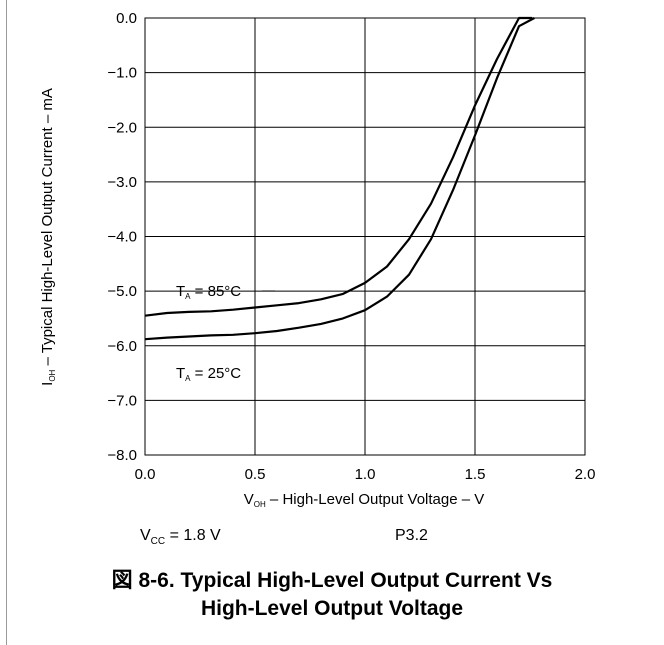  What do you see at coordinates (364, 500) in the screenshot?
I see `x-axis-label: VOH – High-Level Output Voltage – V` at bounding box center [364, 500].